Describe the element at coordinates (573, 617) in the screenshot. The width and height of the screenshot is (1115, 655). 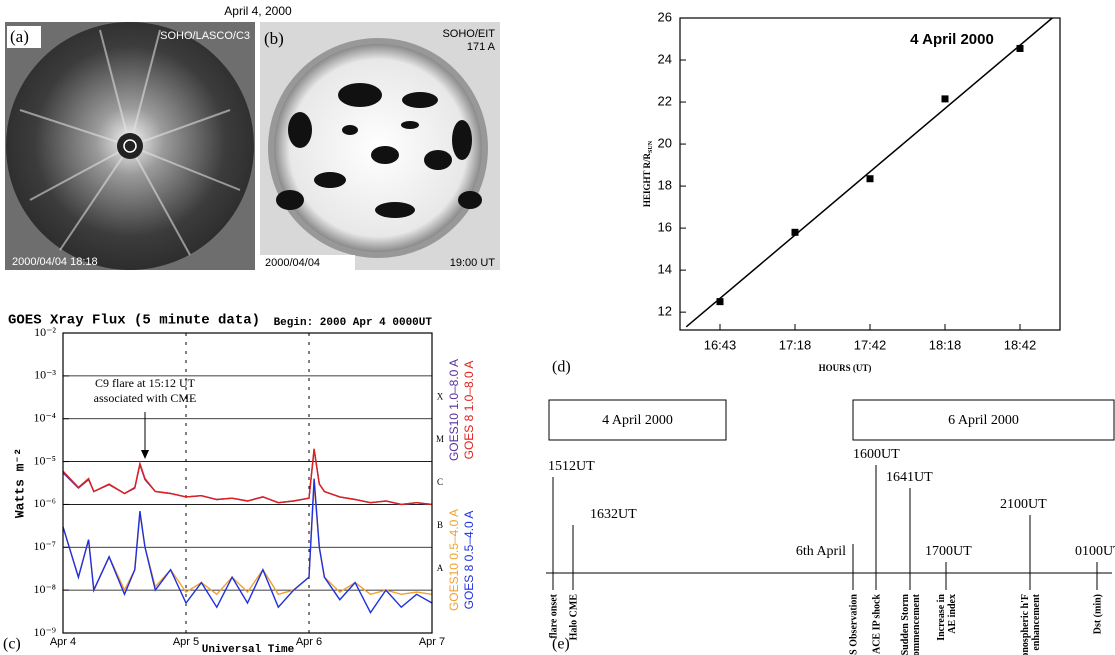
I see `event-label: Halo CME` at that location.